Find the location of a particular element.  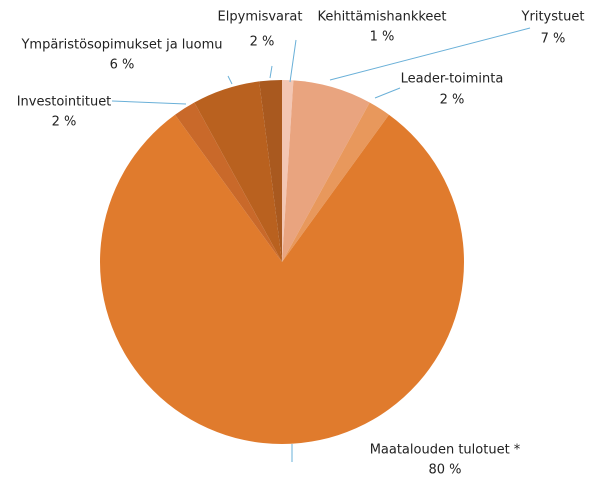

value-label: 1 % is located at coordinates (382, 37).